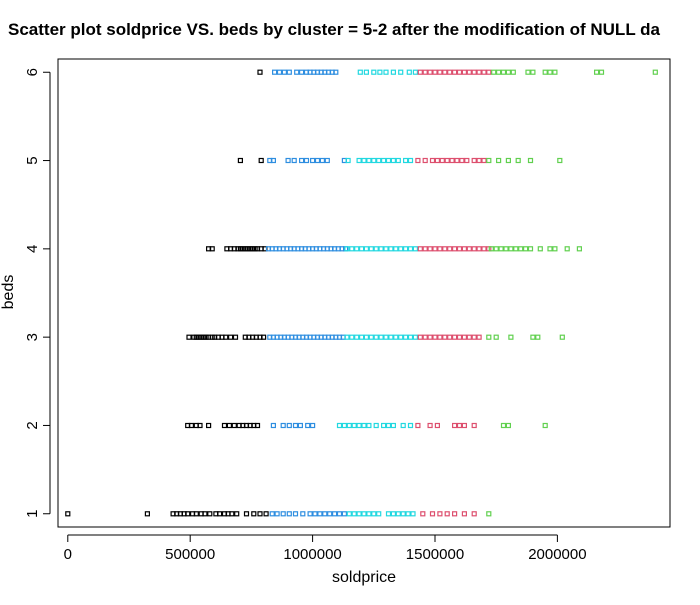 Image resolution: width=700 pixels, height=605 pixels. Describe the element at coordinates (32, 514) in the screenshot. I see `y-tick-label: 1` at that location.